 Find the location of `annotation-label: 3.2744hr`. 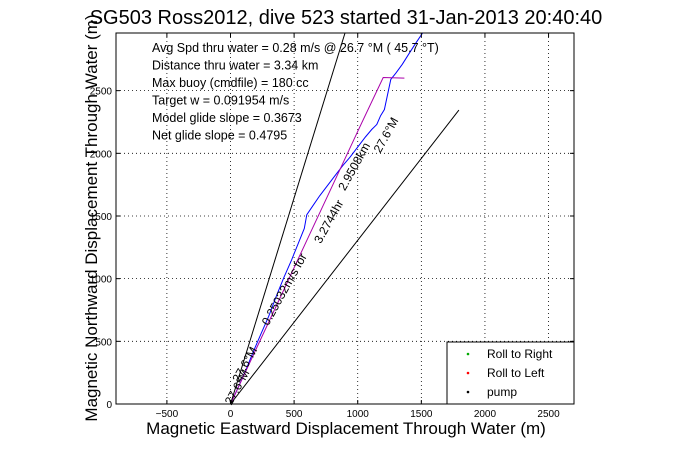

annotation-label: 3.2744hr is located at coordinates (328, 221).